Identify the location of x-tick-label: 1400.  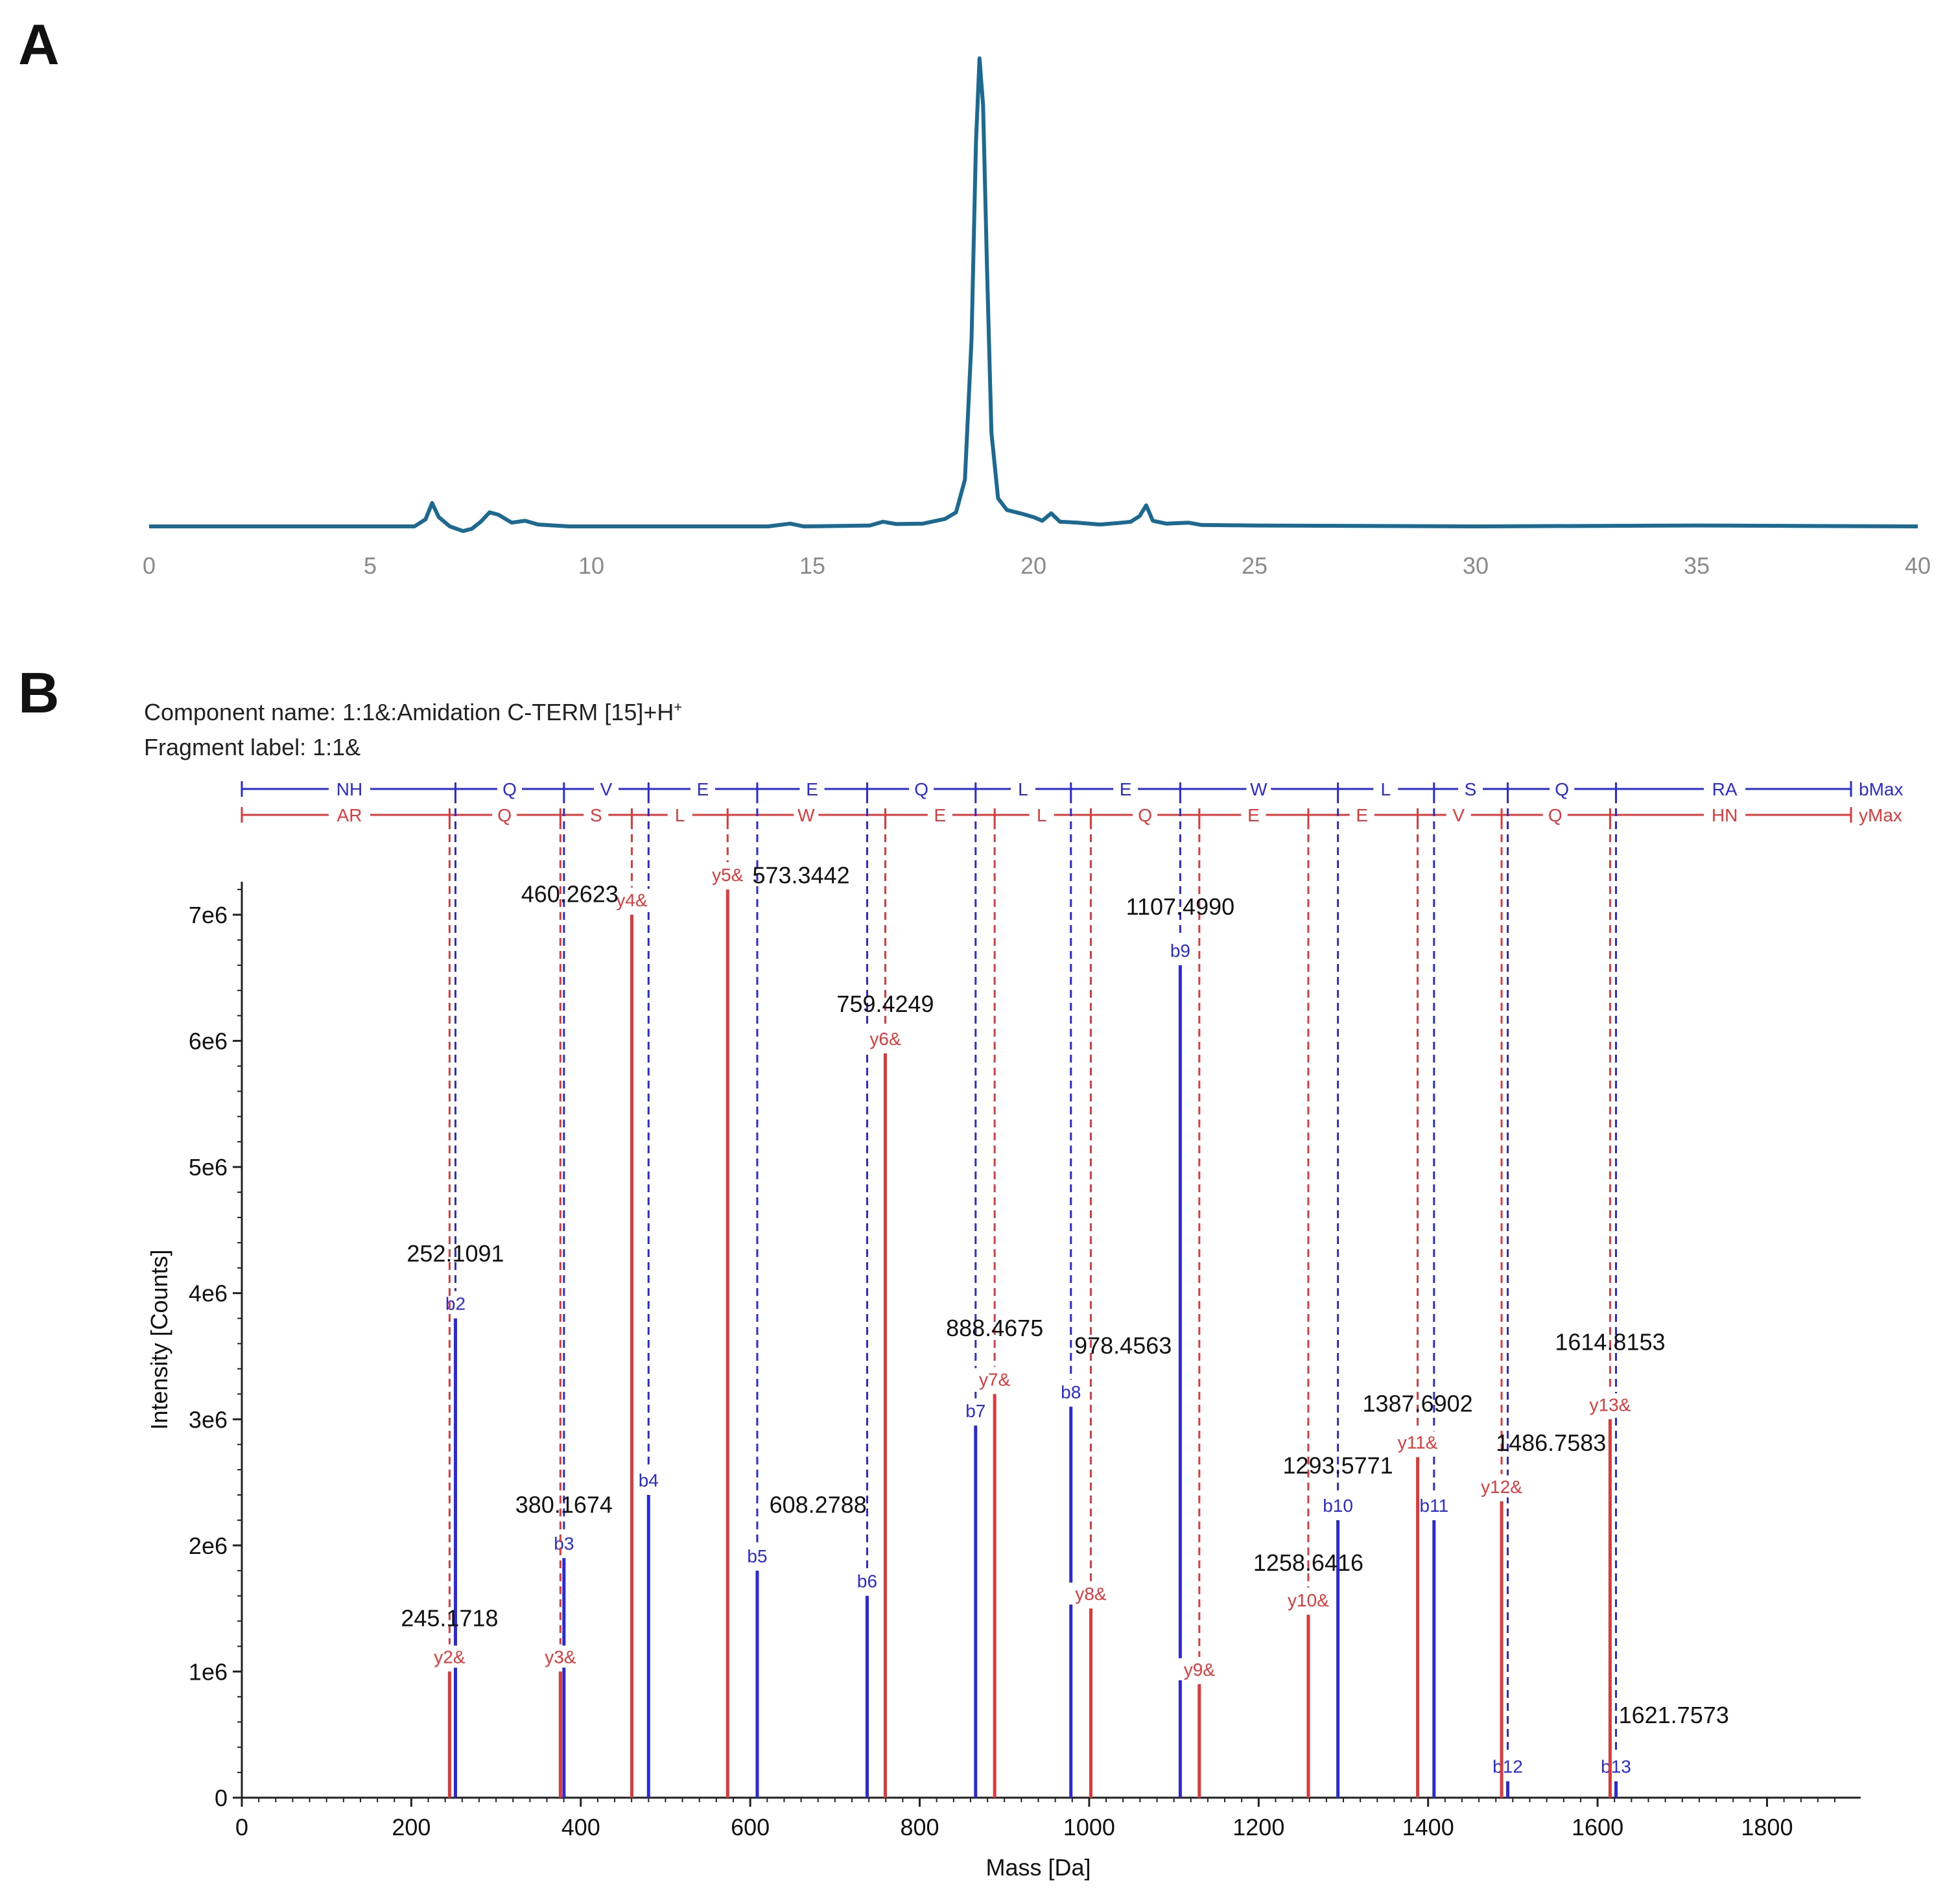
(1428, 1827).